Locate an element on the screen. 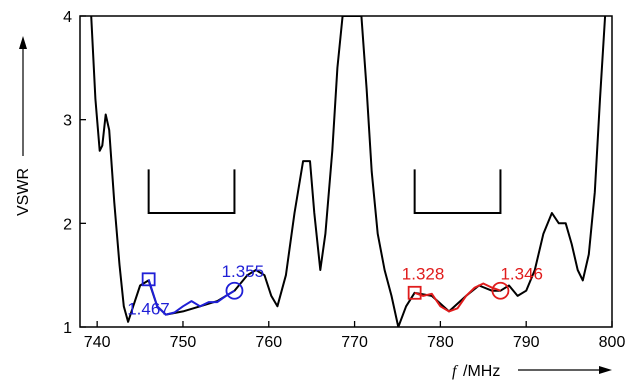 The image size is (632, 383). x-tick-label-790: 790 is located at coordinates (526, 342).